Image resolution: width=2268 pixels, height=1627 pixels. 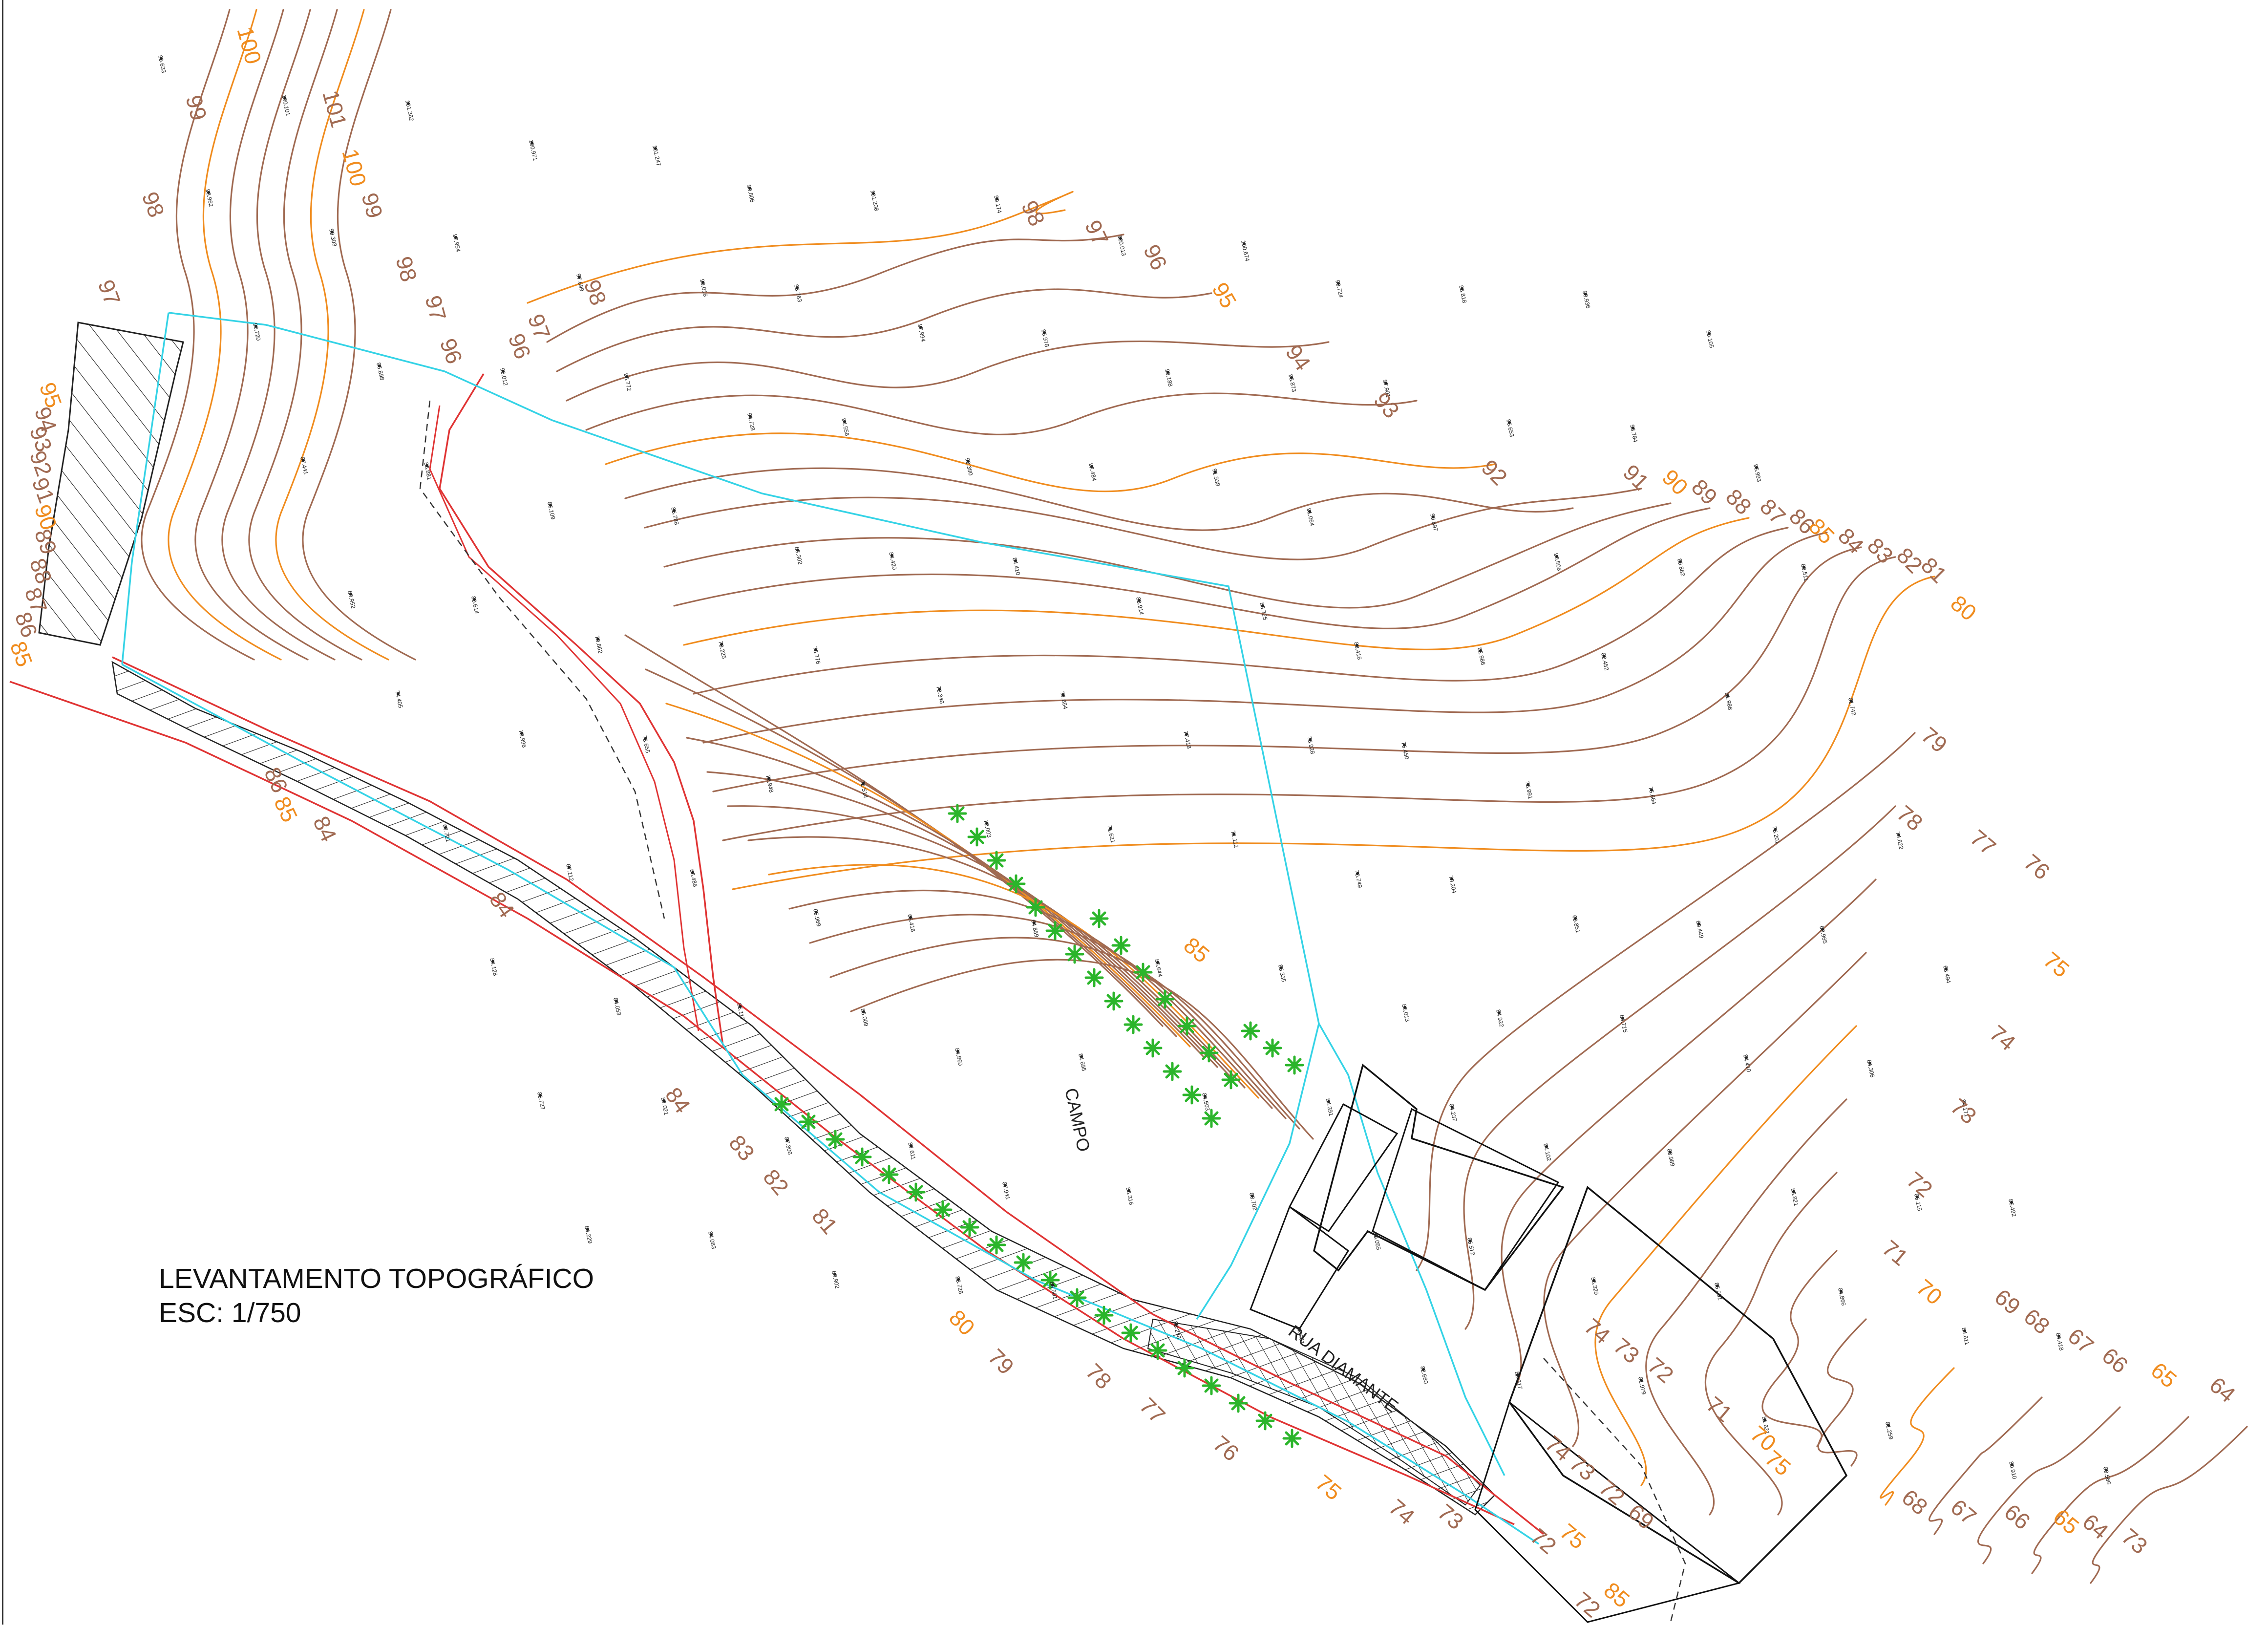 What do you see at coordinates (1947, 975) in the screenshot?
I see `spot-elevation: 68.494` at bounding box center [1947, 975].